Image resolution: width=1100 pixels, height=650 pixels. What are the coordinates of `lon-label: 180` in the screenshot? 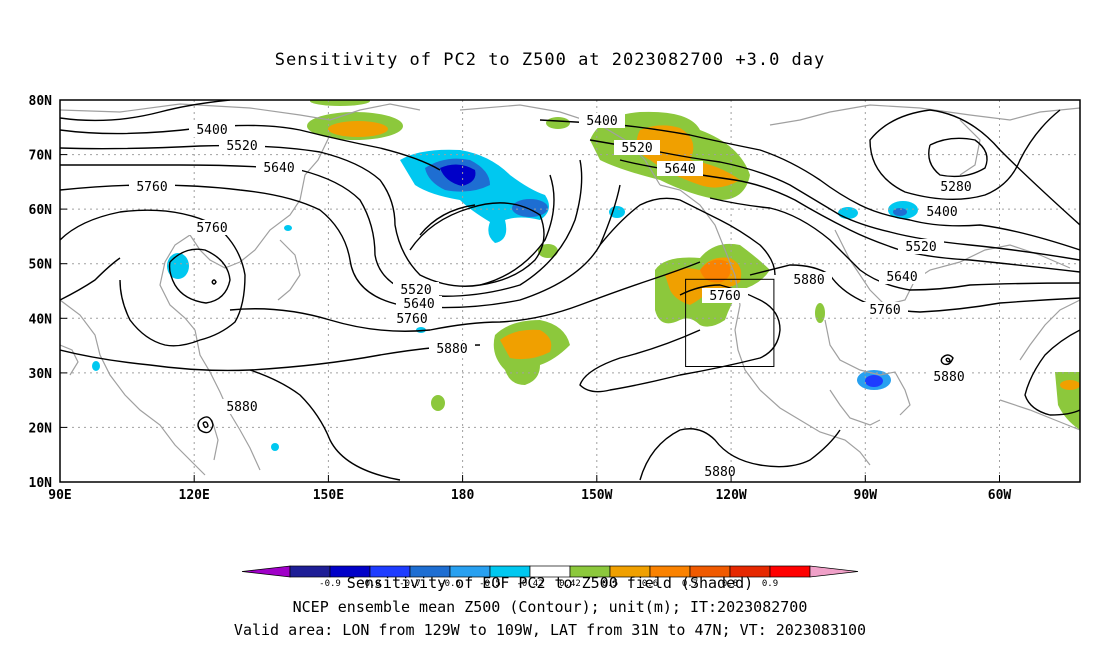 It's located at (463, 495).